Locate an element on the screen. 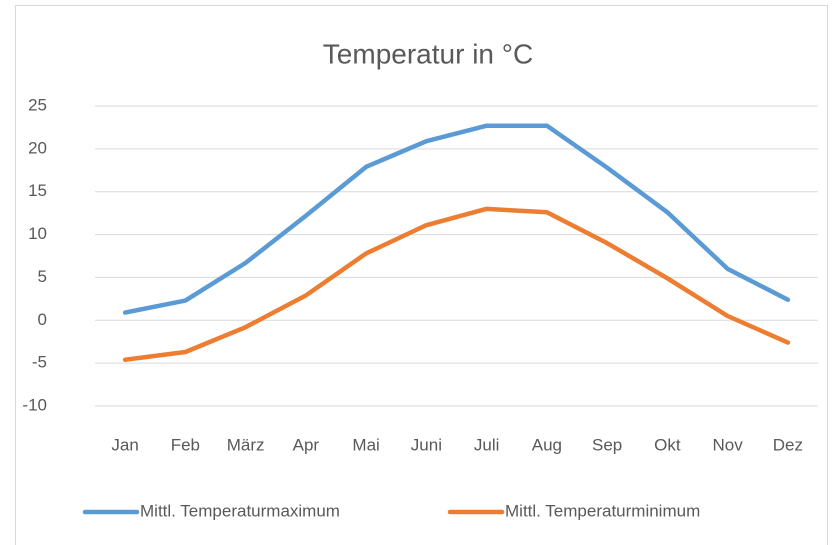 The image size is (837, 545). y-tick-label: -5 is located at coordinates (39, 362).